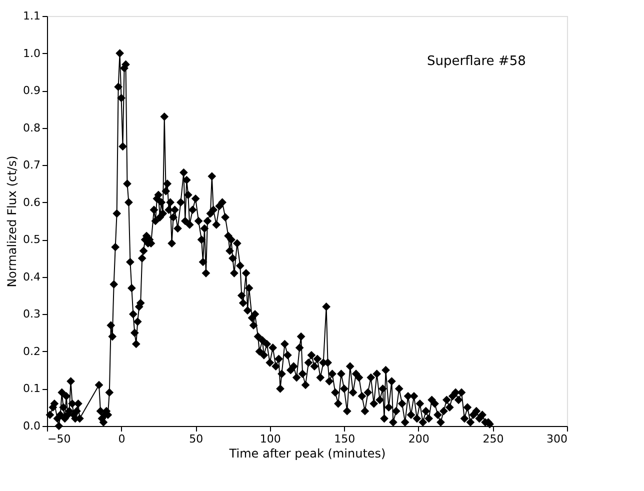 This screenshot has height=491, width=644. What do you see at coordinates (59, 439) in the screenshot?
I see `x-tick-label: −50` at bounding box center [59, 439].